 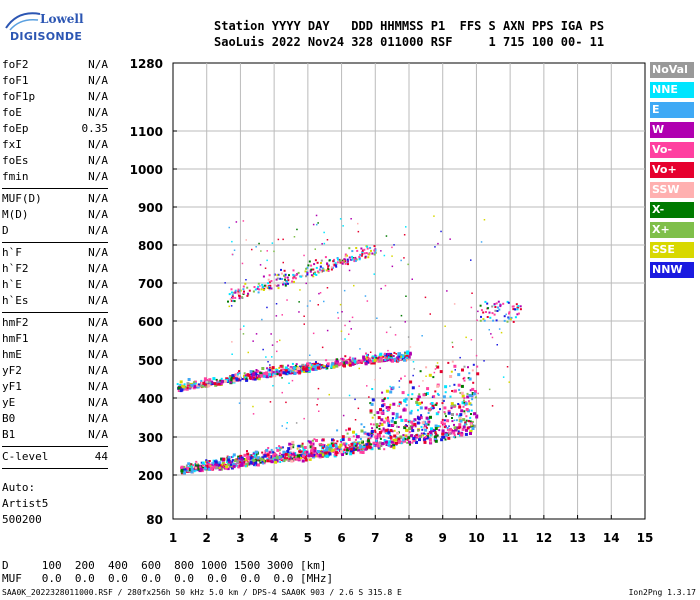 I want to click on legend-item-sse: SSE, so click(x=672, y=250).